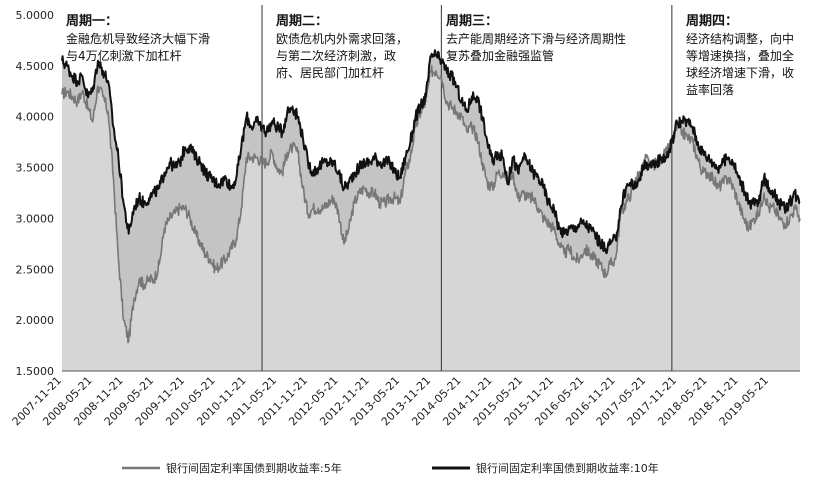 Image resolution: width=823 pixels, height=483 pixels. I want to click on annotation-line: 益率回落, so click(710, 89).